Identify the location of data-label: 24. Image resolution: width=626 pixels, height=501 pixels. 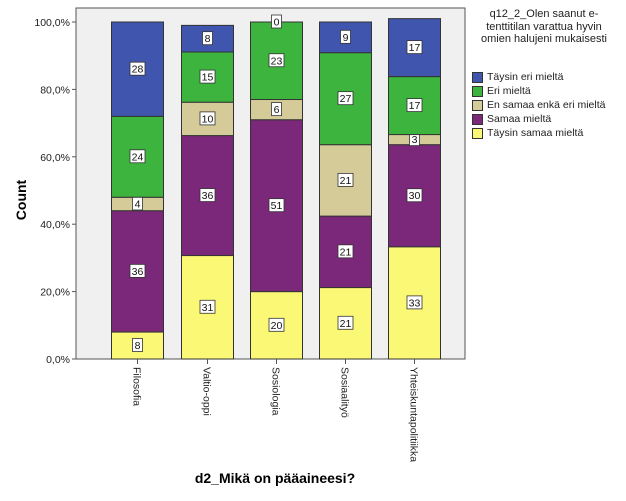
(138, 157).